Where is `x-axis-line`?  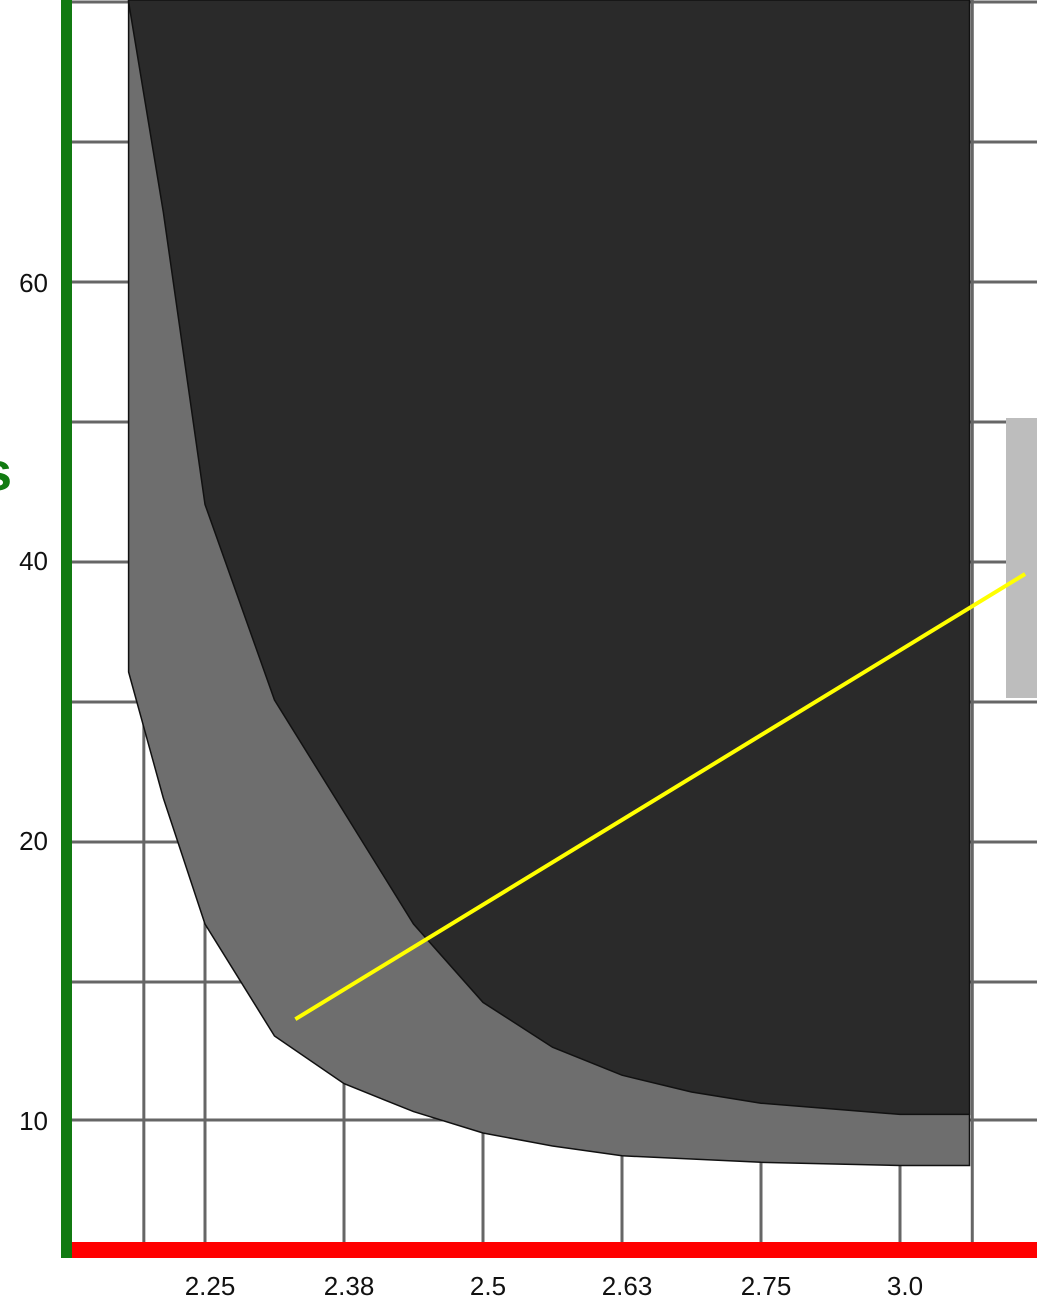 x-axis-line is located at coordinates (554, 1250).